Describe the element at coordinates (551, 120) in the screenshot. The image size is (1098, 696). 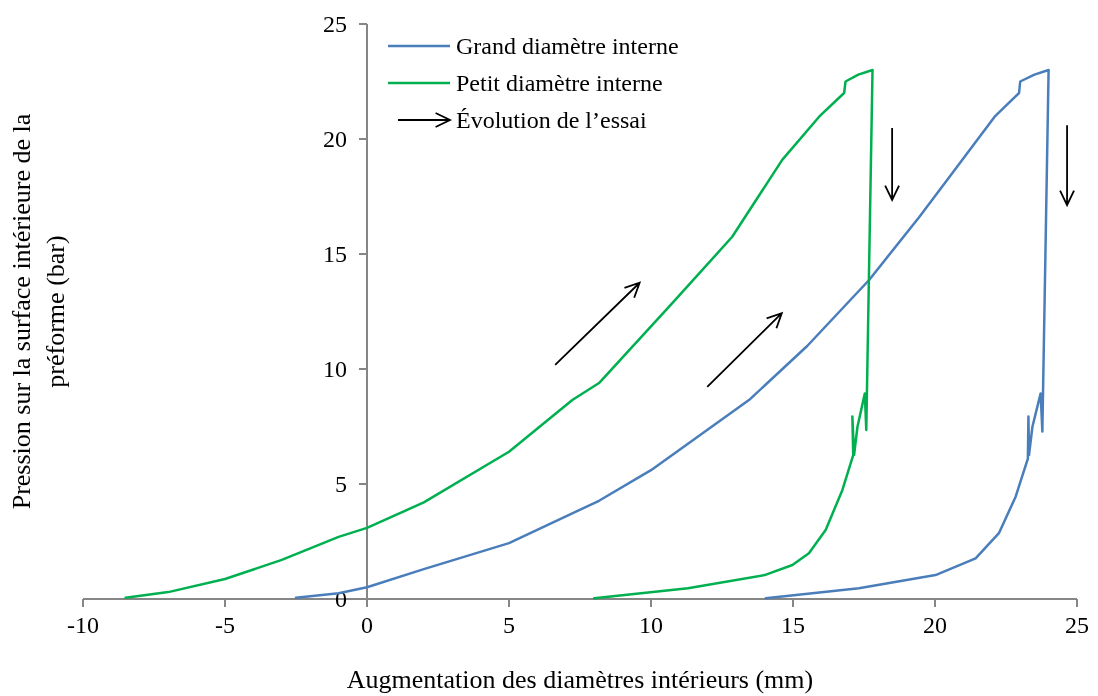
I see `annotation: Évolution de l’essai` at that location.